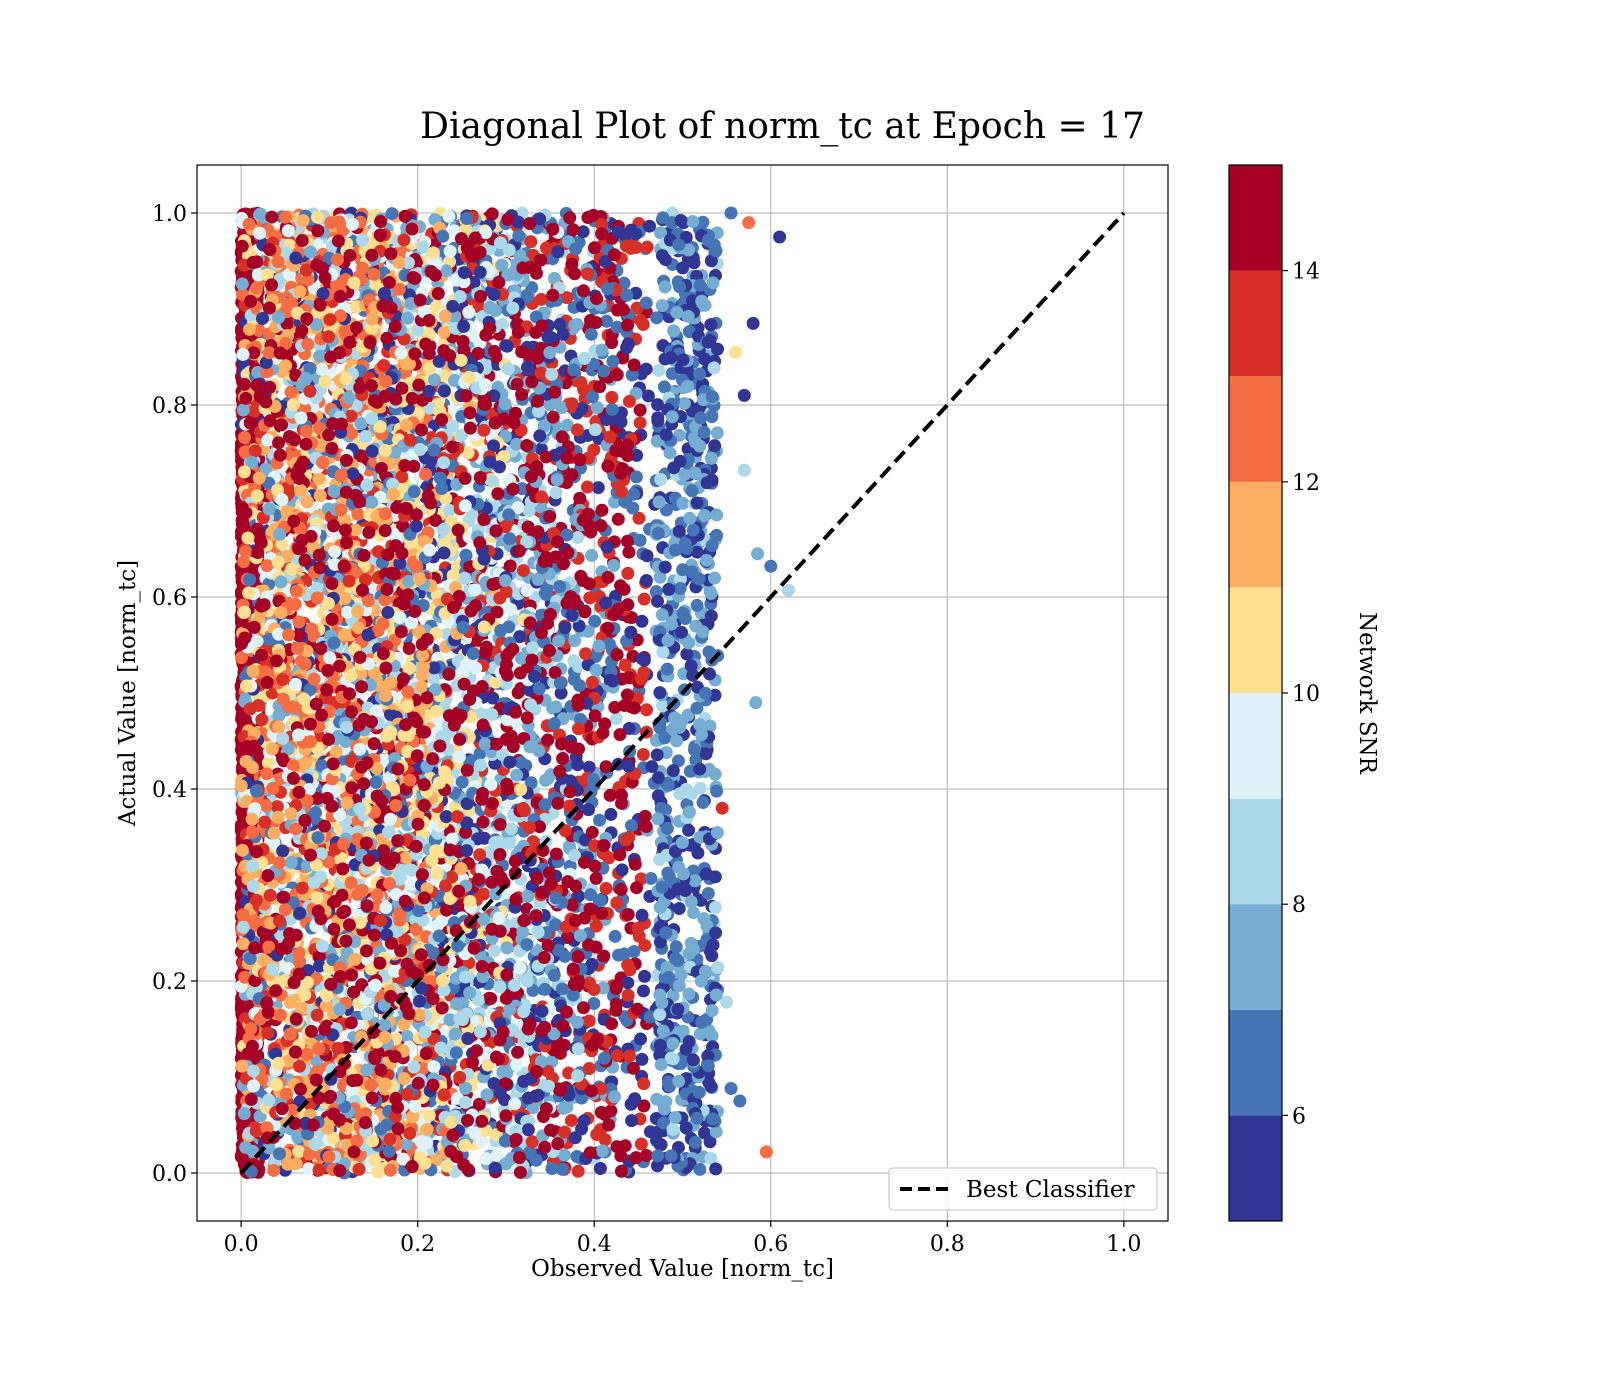  I want to click on chart-title: Diagonal Plot of norm_tc at Epoch = 17, so click(782, 126).